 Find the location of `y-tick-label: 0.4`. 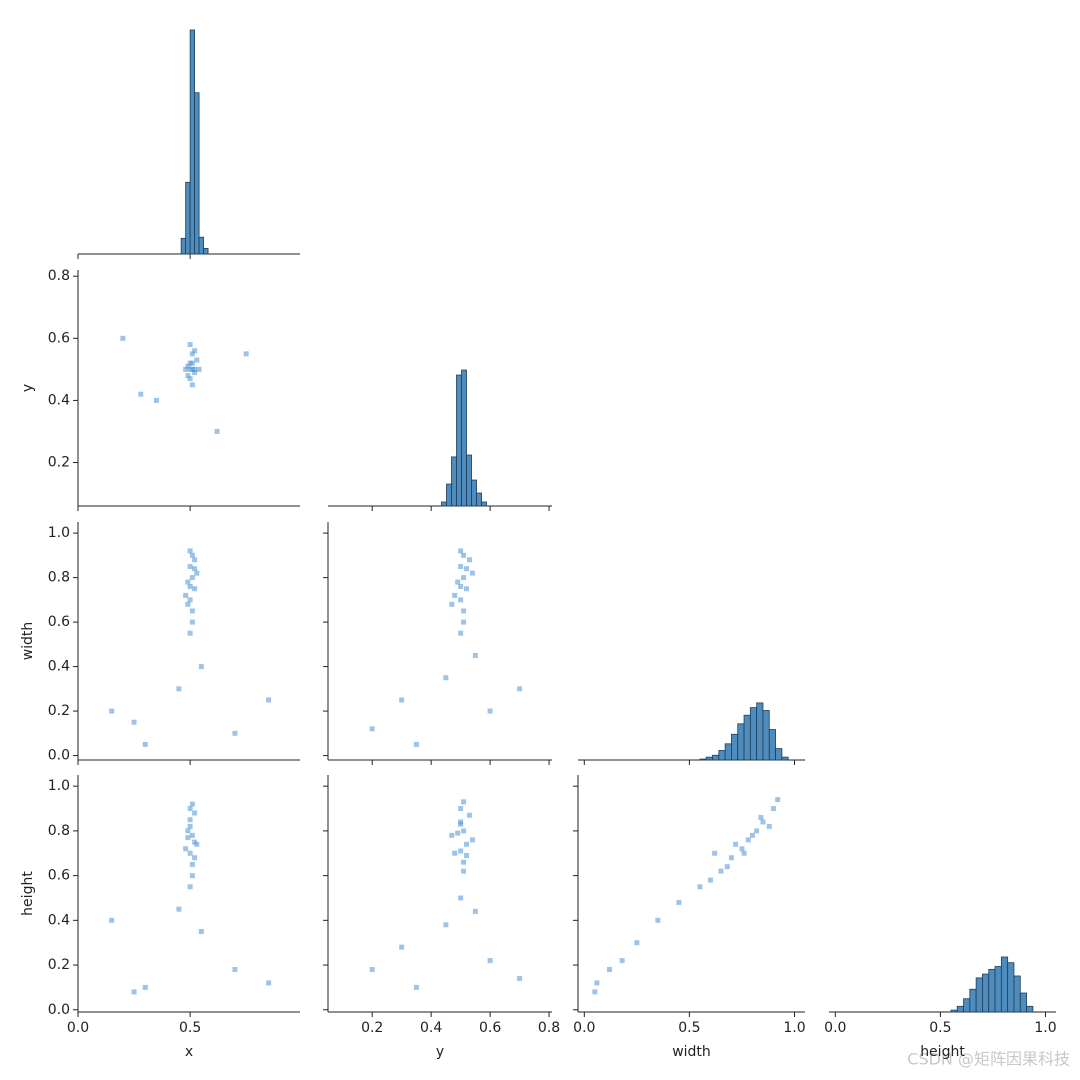

y-tick-label: 0.4 is located at coordinates (59, 920).